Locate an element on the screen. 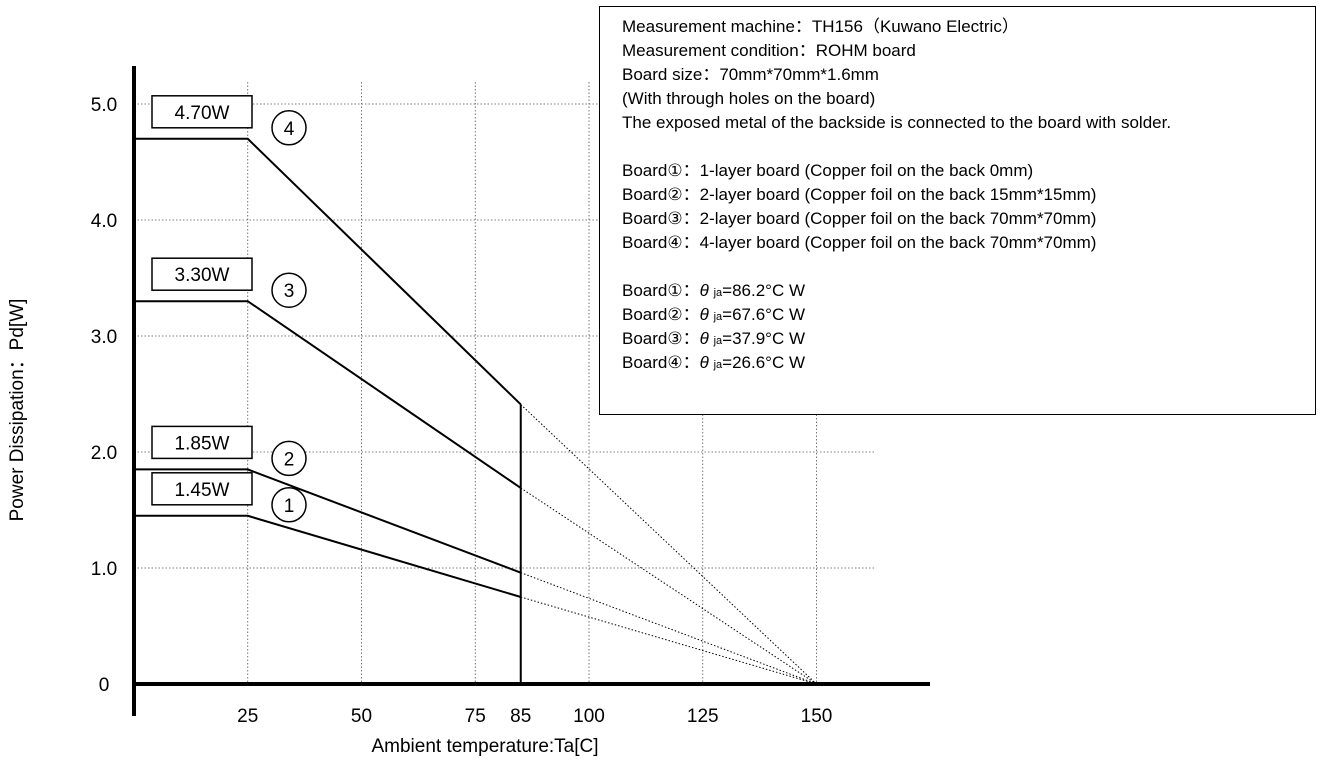  y-tick-label: 3.0 is located at coordinates (104, 337).